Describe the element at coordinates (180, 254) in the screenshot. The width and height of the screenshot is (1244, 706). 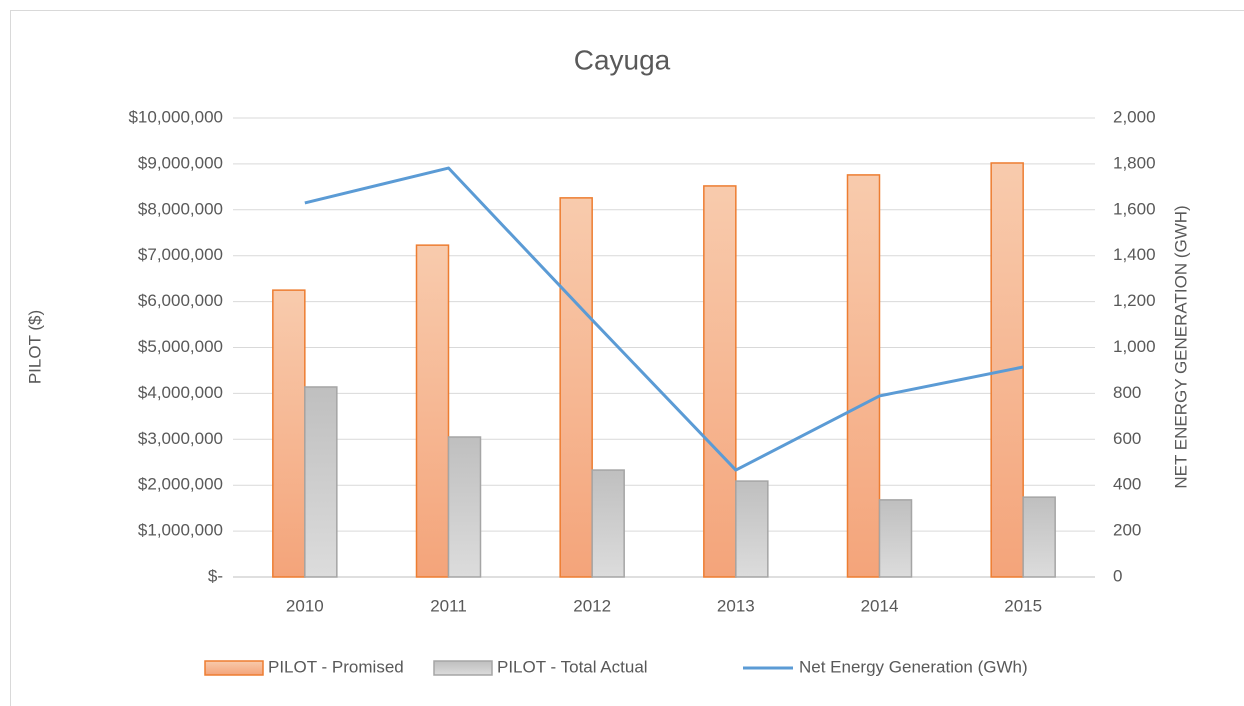
I see `y-tick-label: $7,000,000` at that location.